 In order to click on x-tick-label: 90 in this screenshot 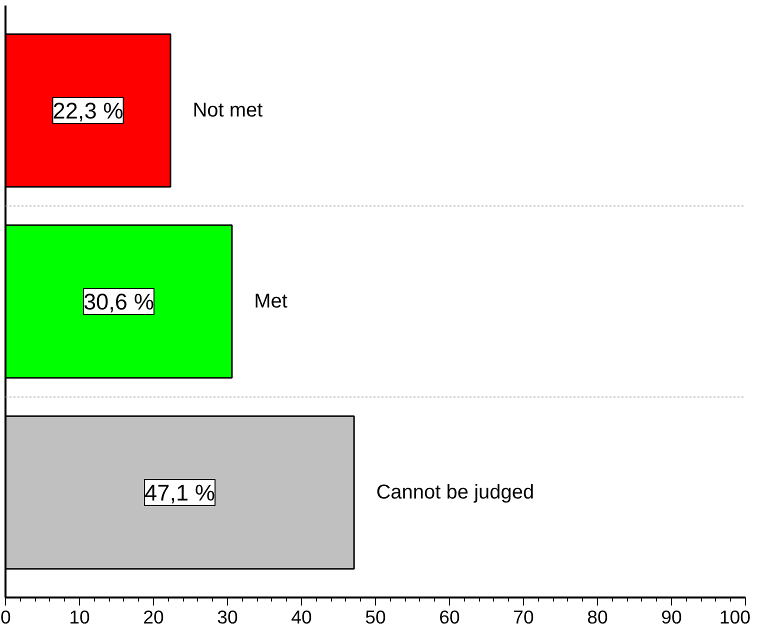, I will do `click(671, 617)`.